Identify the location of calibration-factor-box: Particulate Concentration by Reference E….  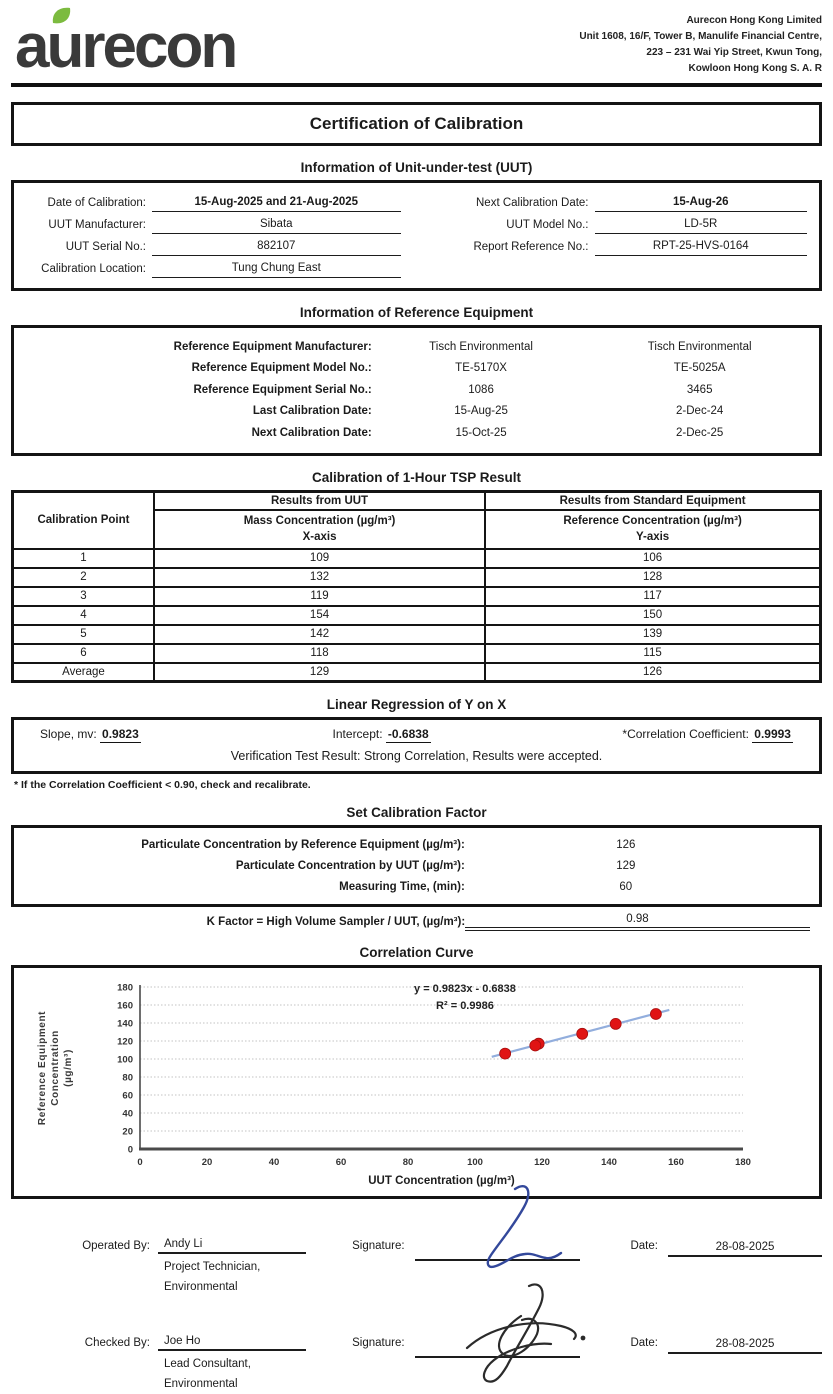
(416, 866).